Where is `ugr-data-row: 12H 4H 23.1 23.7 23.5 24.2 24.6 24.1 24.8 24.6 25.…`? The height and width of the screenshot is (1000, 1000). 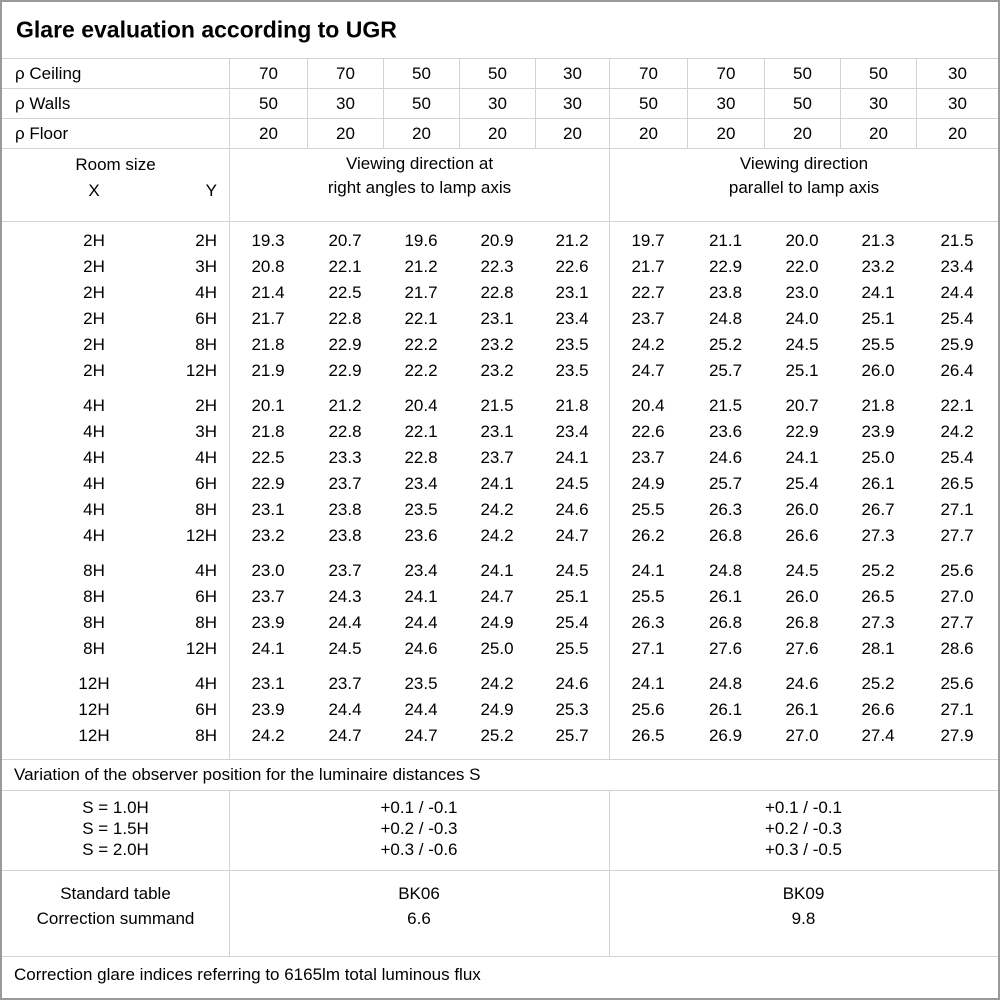
ugr-data-row: 12H 4H 23.1 23.7 23.5 24.2 24.6 24.1 24.8 24.6 25.… is located at coordinates (500, 684).